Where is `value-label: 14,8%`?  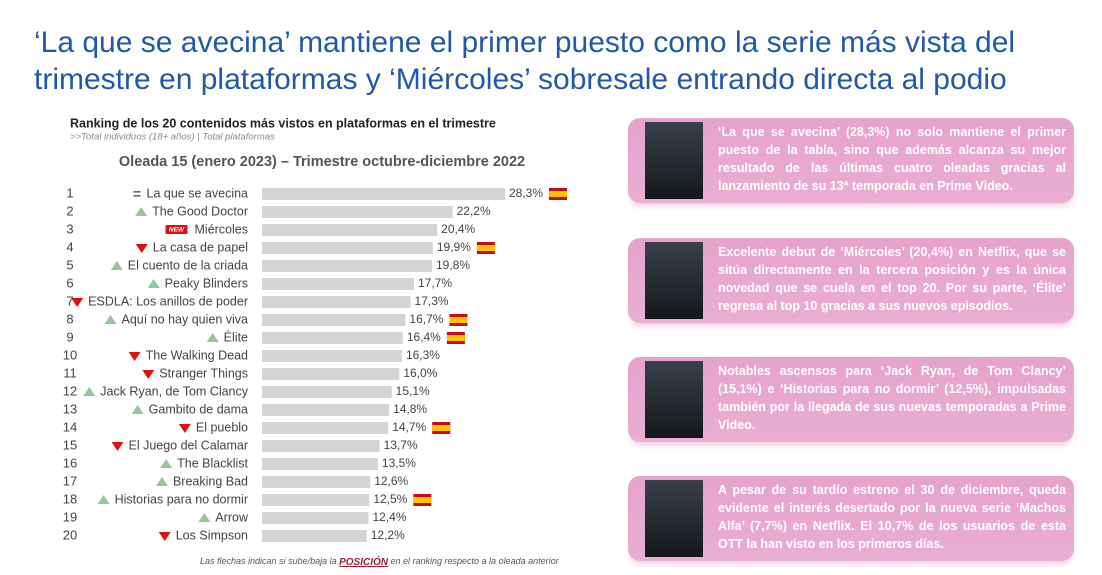
value-label: 14,8% is located at coordinates (410, 409).